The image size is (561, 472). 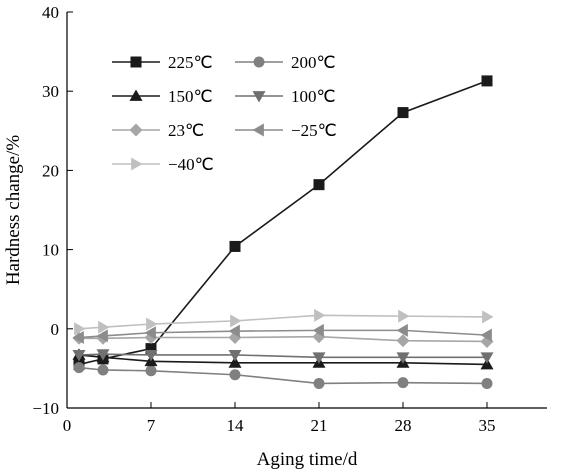 What do you see at coordinates (163, 164) in the screenshot?
I see `legend-entry: −40℃` at bounding box center [163, 164].